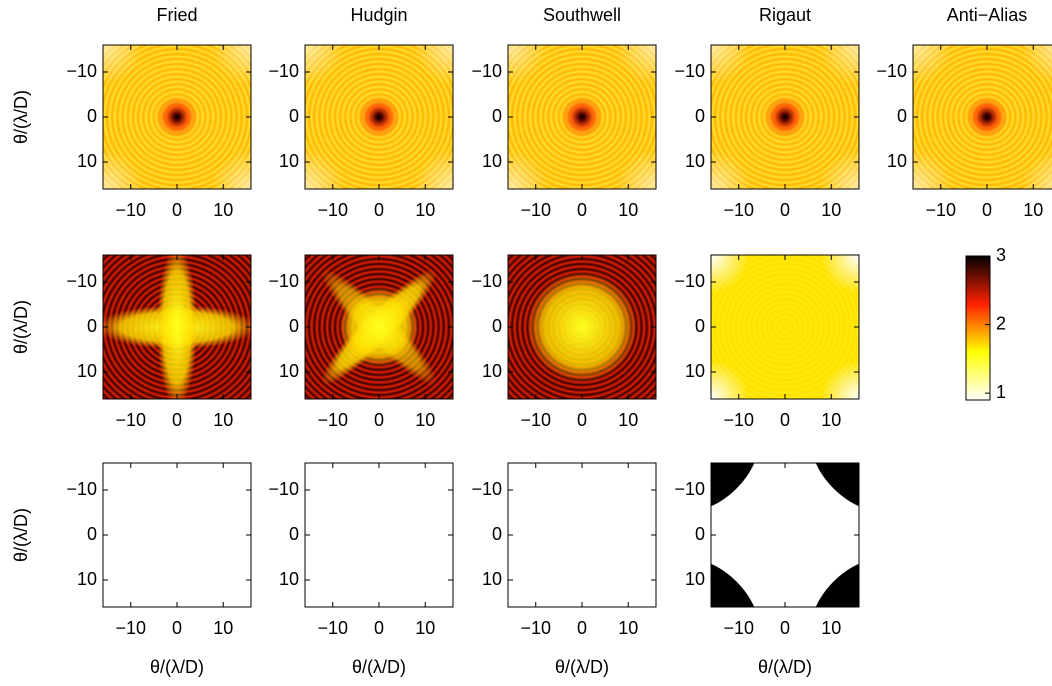 Image resolution: width=1052 pixels, height=686 pixels. What do you see at coordinates (1001, 255) in the screenshot?
I see `colorbar-tick-label: 3` at bounding box center [1001, 255].